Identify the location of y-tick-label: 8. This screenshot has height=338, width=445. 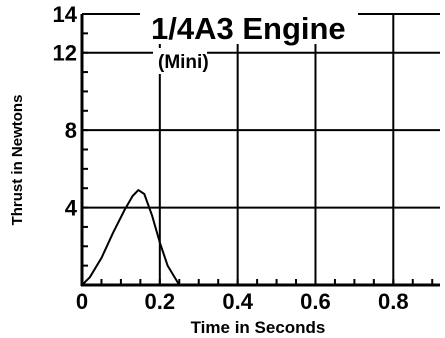
(71, 130).